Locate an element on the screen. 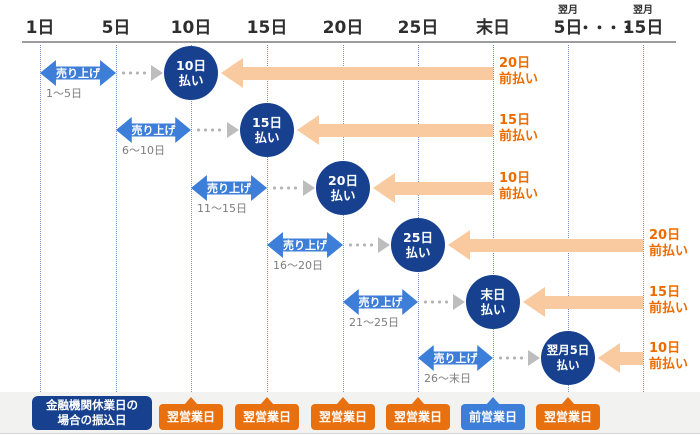  payment-day-line1: 末日 is located at coordinates (493, 294).